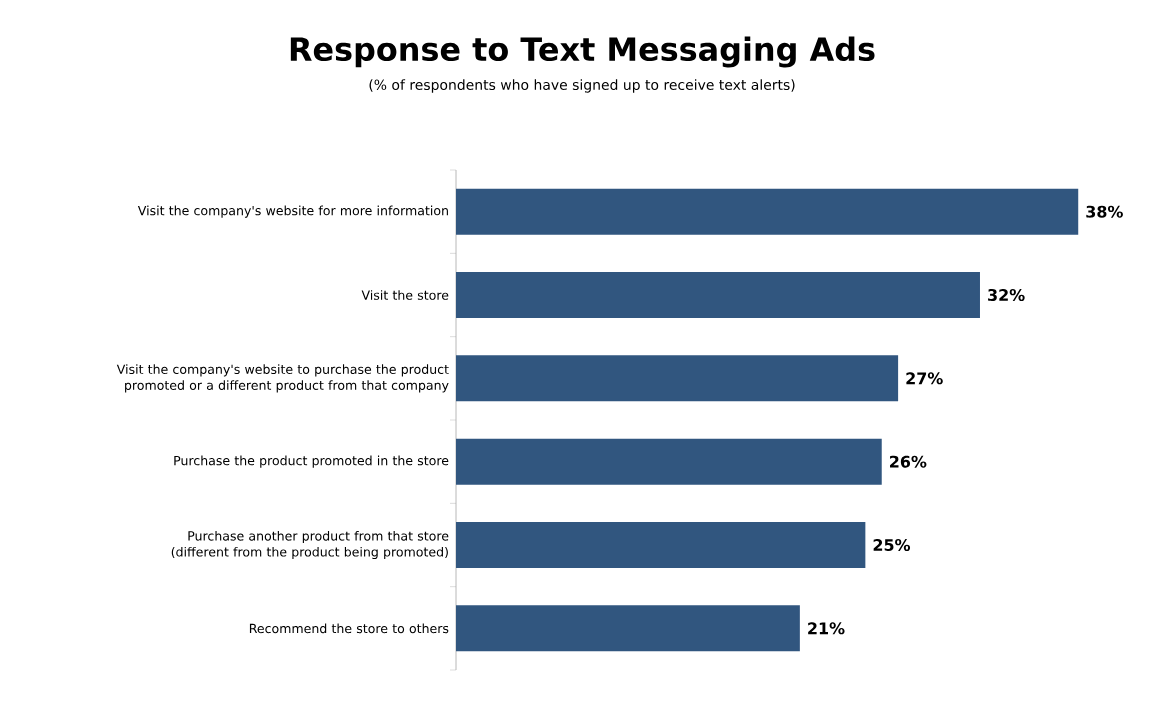 This screenshot has width=1164, height=706. What do you see at coordinates (582, 52) in the screenshot?
I see `chart-title: Response to Text Messaging Ads` at bounding box center [582, 52].